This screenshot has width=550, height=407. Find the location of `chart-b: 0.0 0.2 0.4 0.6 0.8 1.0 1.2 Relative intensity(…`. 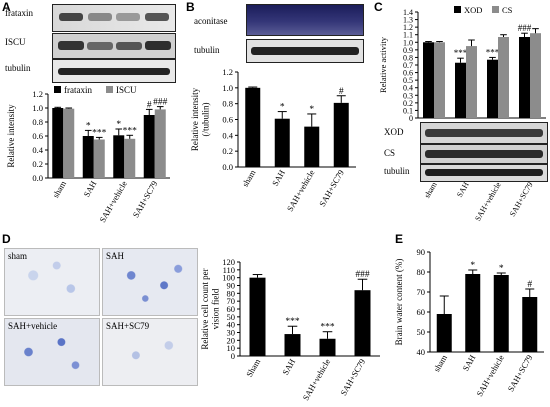

chart-b: 0.0 0.2 0.4 0.6 0.8 1.0 1.2 Relative intensity(… is located at coordinates (273, 140).